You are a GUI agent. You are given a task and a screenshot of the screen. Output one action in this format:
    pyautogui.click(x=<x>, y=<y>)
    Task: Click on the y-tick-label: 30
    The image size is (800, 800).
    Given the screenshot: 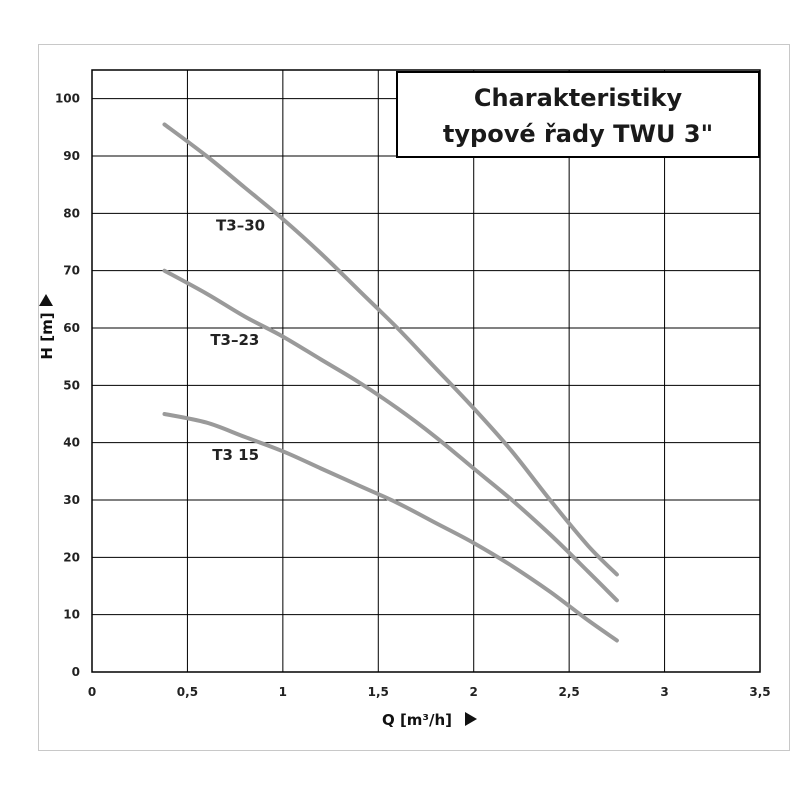 What is the action you would take?
    pyautogui.click(x=71, y=500)
    